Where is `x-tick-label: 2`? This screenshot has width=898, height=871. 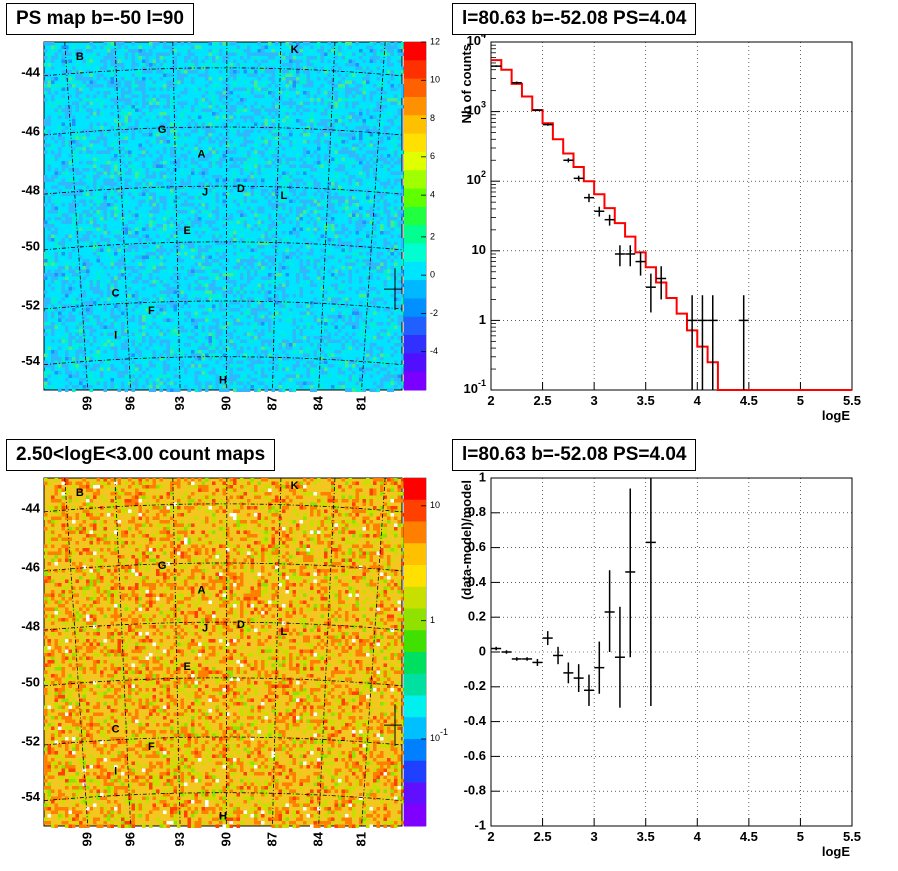
x-tick-label: 2 is located at coordinates (490, 400).